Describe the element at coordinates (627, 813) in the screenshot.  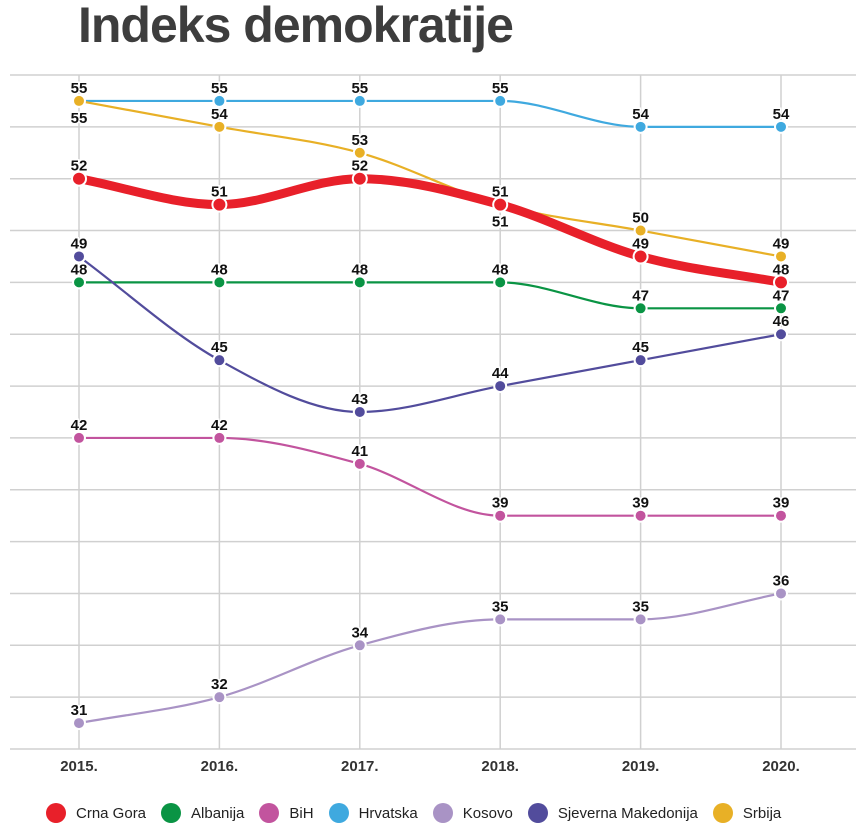
I see `legend-label: Sjeverna Makedonija` at that location.